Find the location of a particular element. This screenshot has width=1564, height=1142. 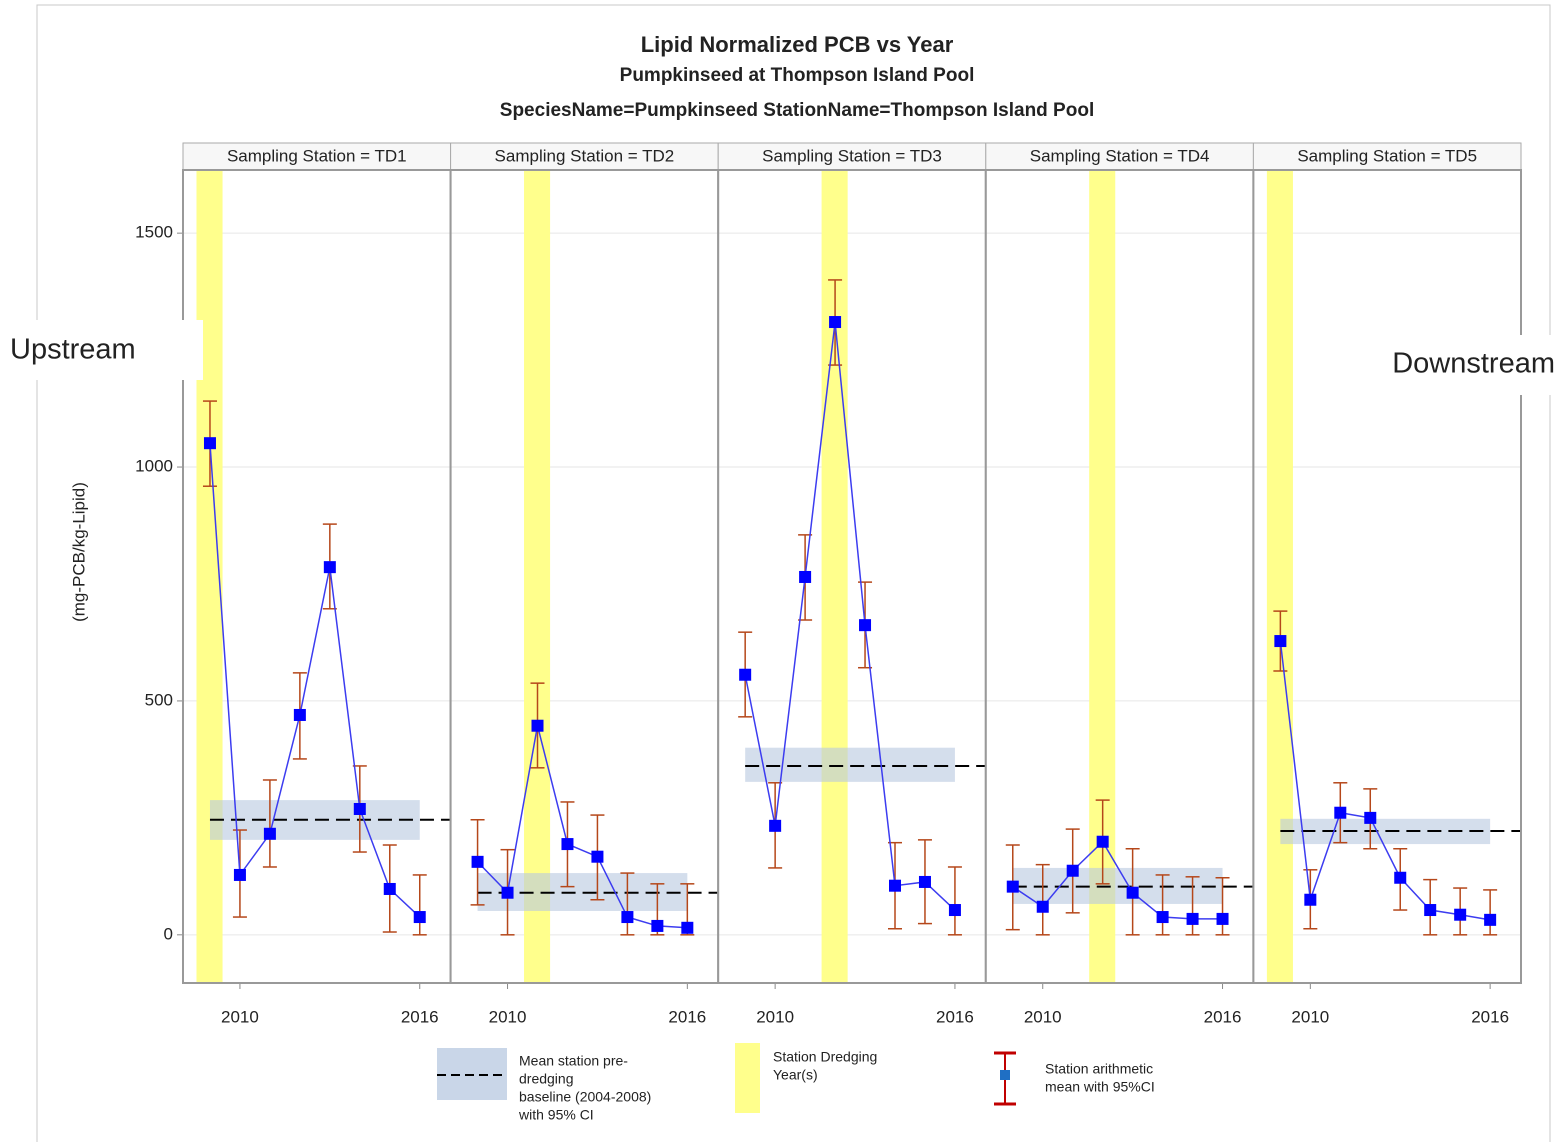

panel-title: Sampling Station = TD4 is located at coordinates (1120, 155).